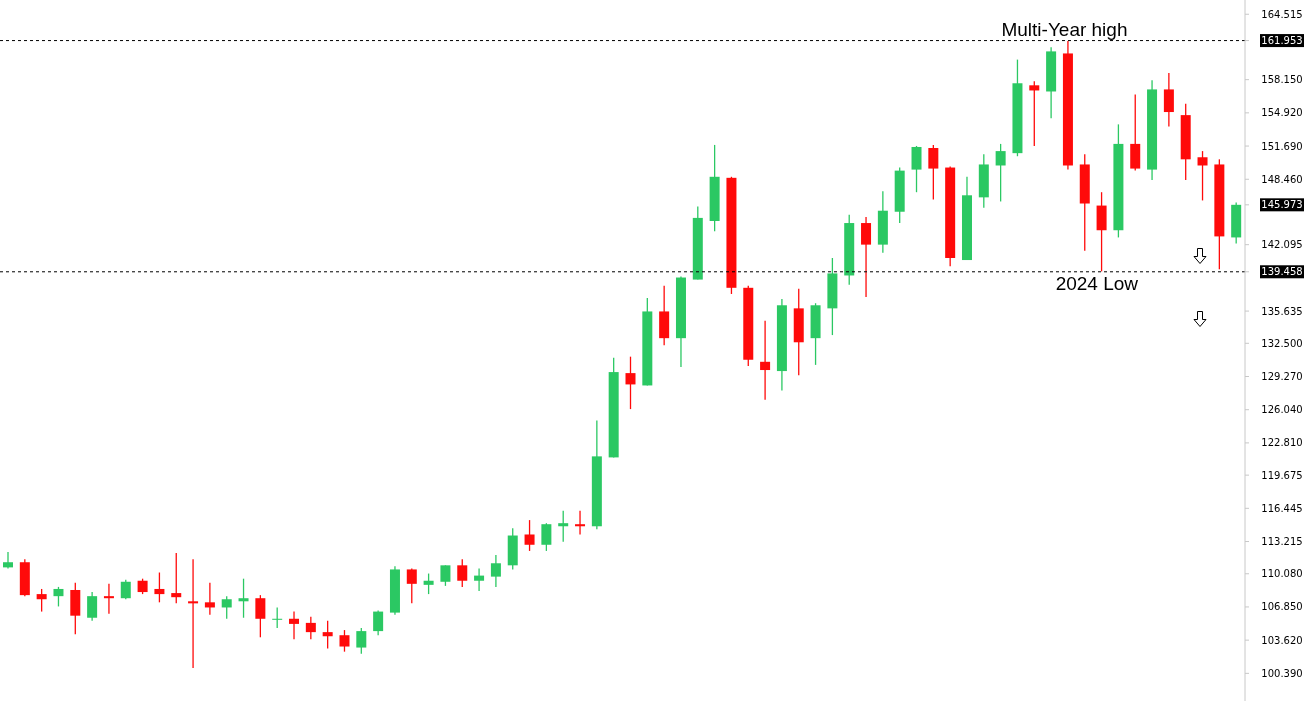 Image resolution: width=1305 pixels, height=701 pixels. I want to click on ref-line-label: 2024 Low, so click(1097, 283).